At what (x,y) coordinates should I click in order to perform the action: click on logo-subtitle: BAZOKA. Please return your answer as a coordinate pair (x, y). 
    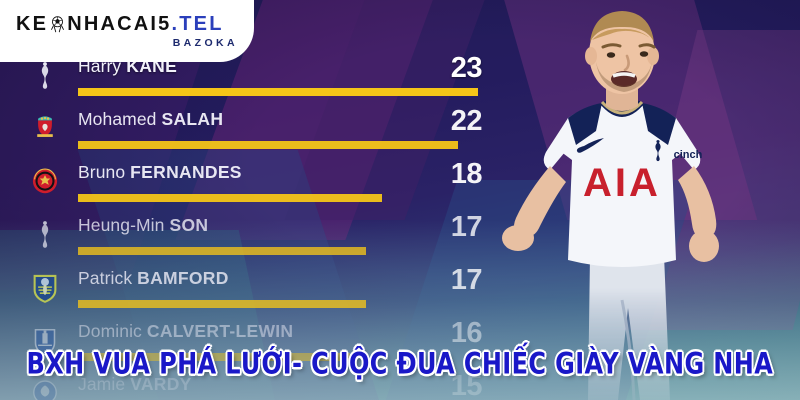
    Looking at the image, I should click on (205, 42).